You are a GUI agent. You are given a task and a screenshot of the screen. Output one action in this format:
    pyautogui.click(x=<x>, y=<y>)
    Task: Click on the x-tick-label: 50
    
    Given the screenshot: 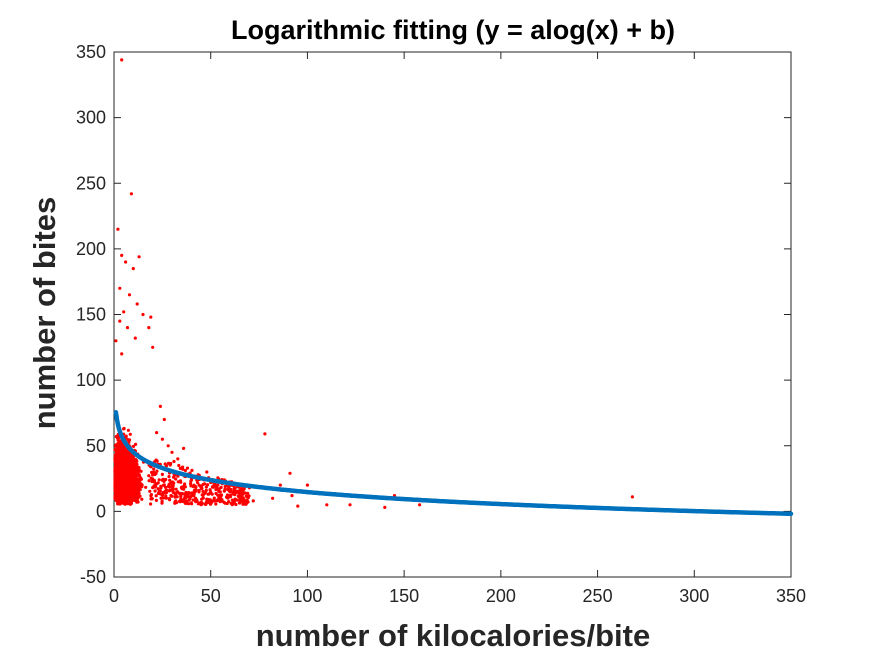 What is the action you would take?
    pyautogui.click(x=211, y=596)
    